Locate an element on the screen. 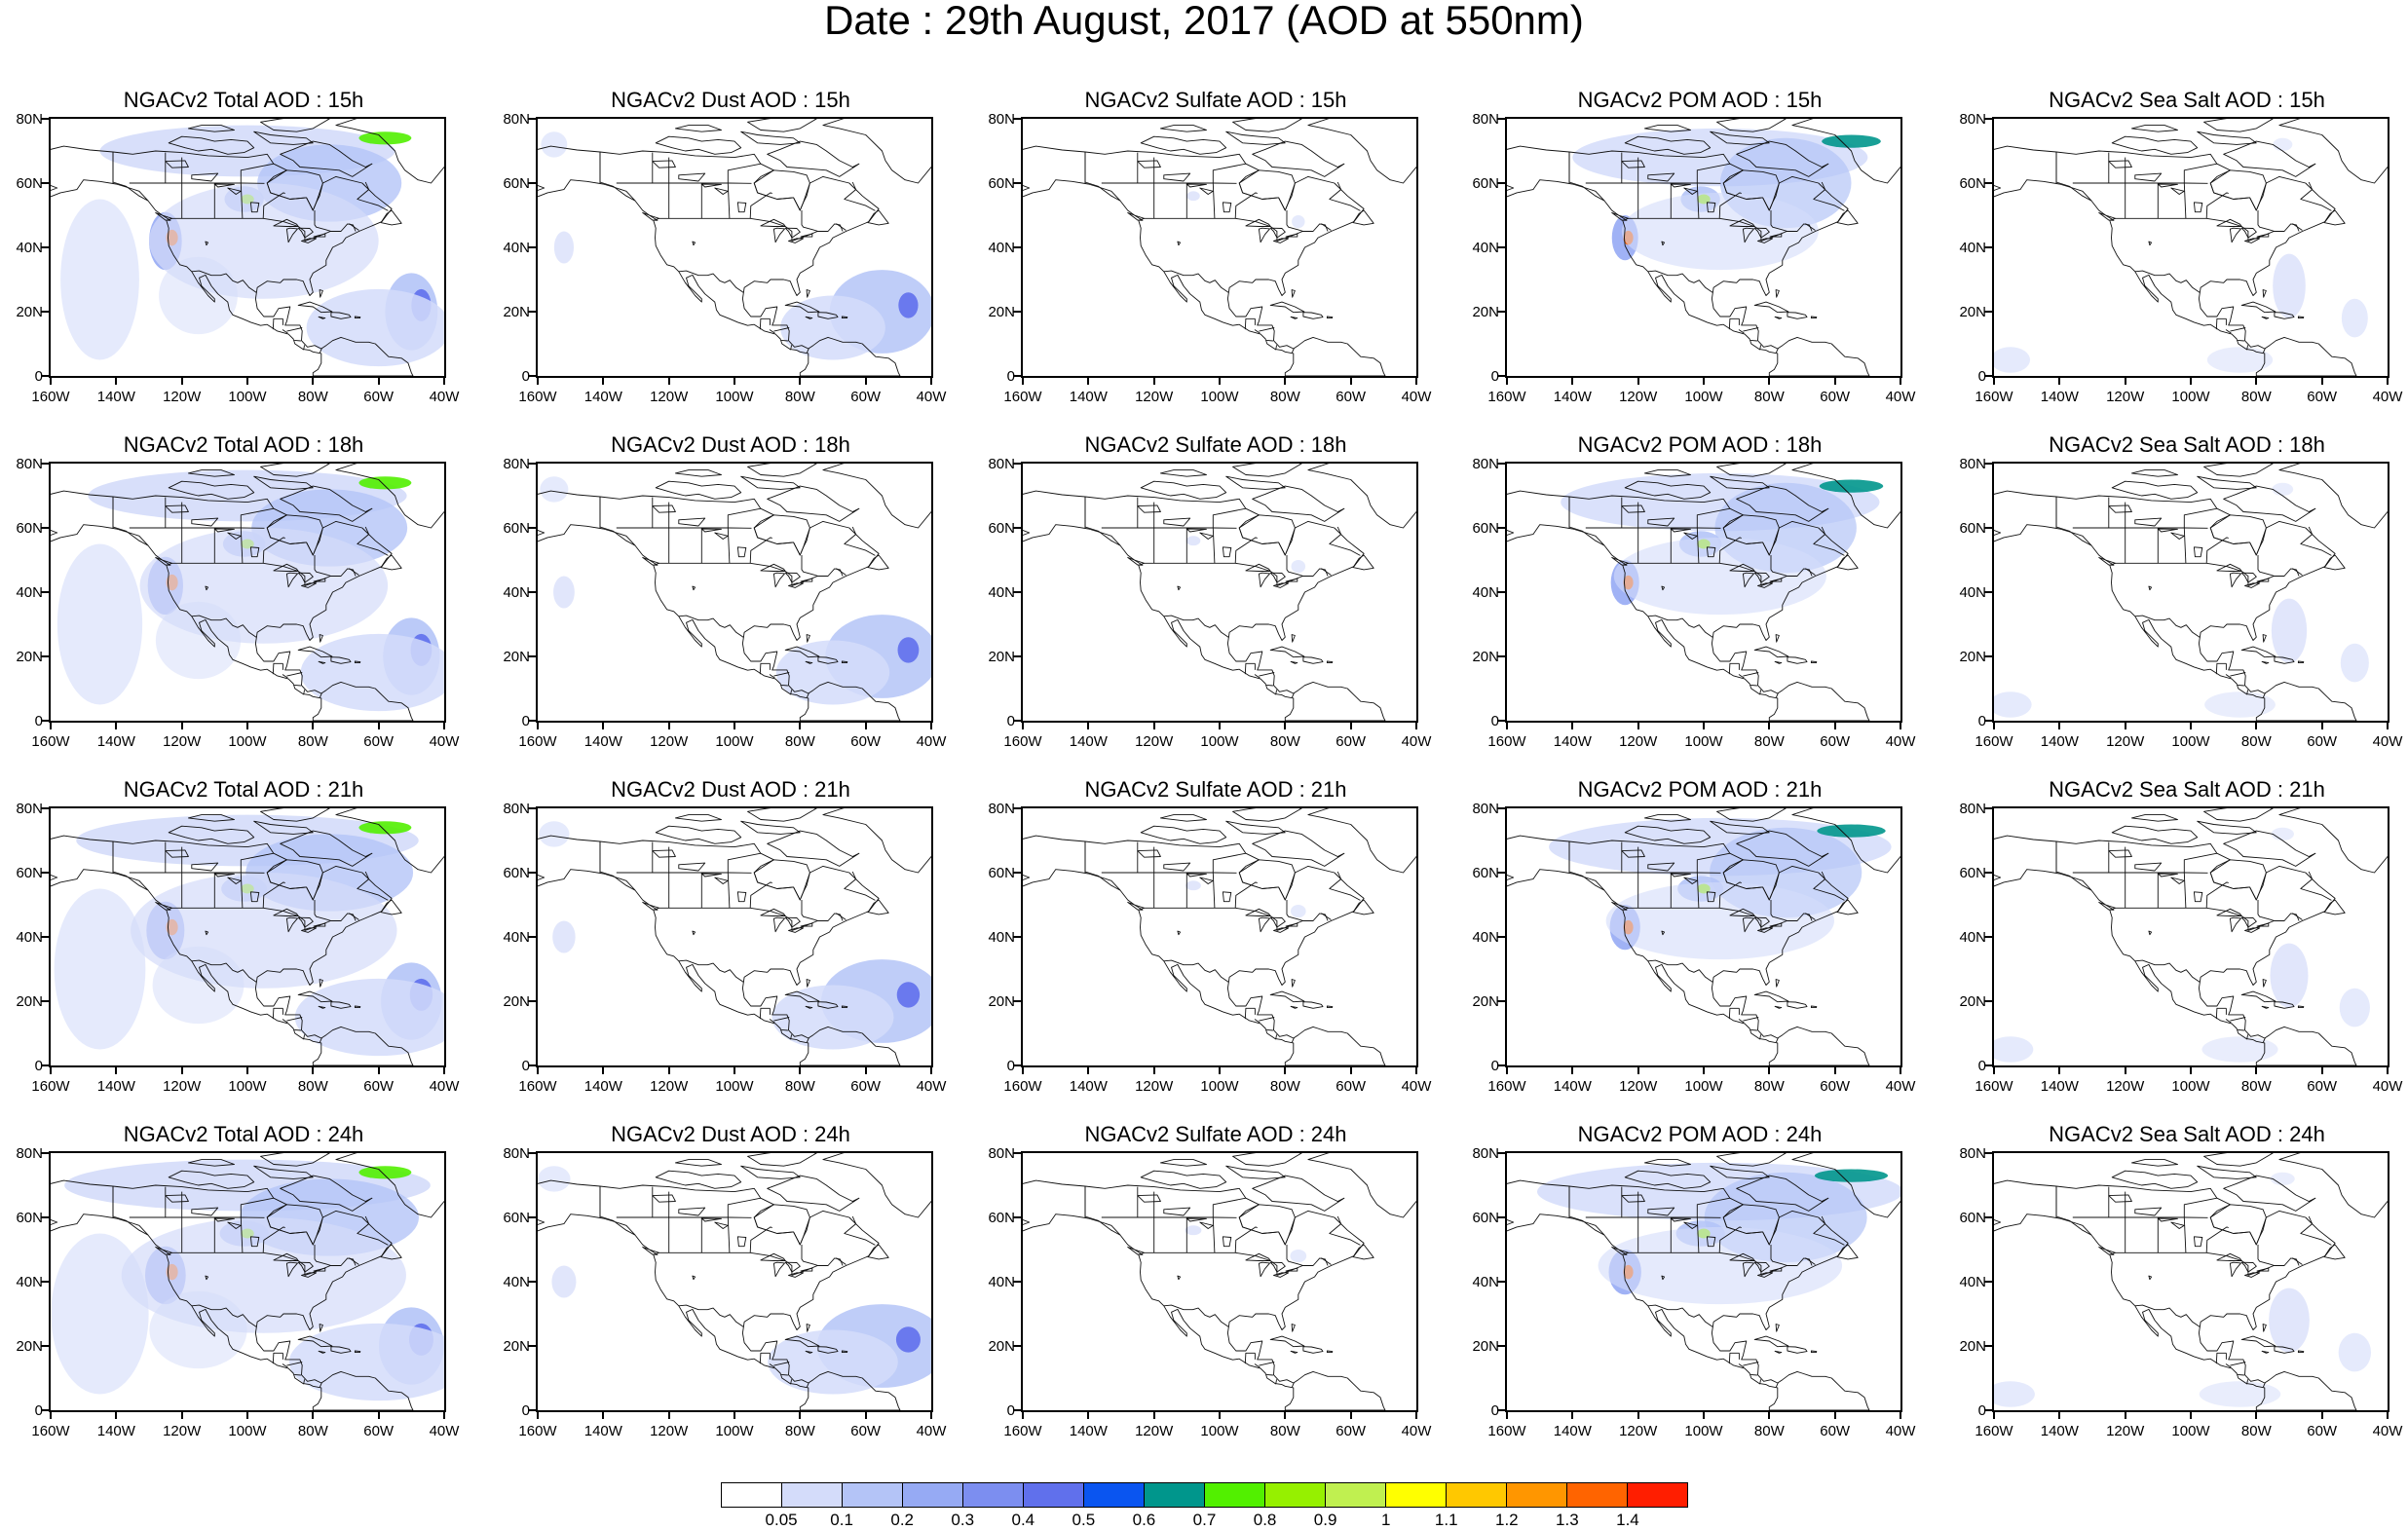 This screenshot has width=2408, height=1531. longitude-label: 60W is located at coordinates (866, 1086).